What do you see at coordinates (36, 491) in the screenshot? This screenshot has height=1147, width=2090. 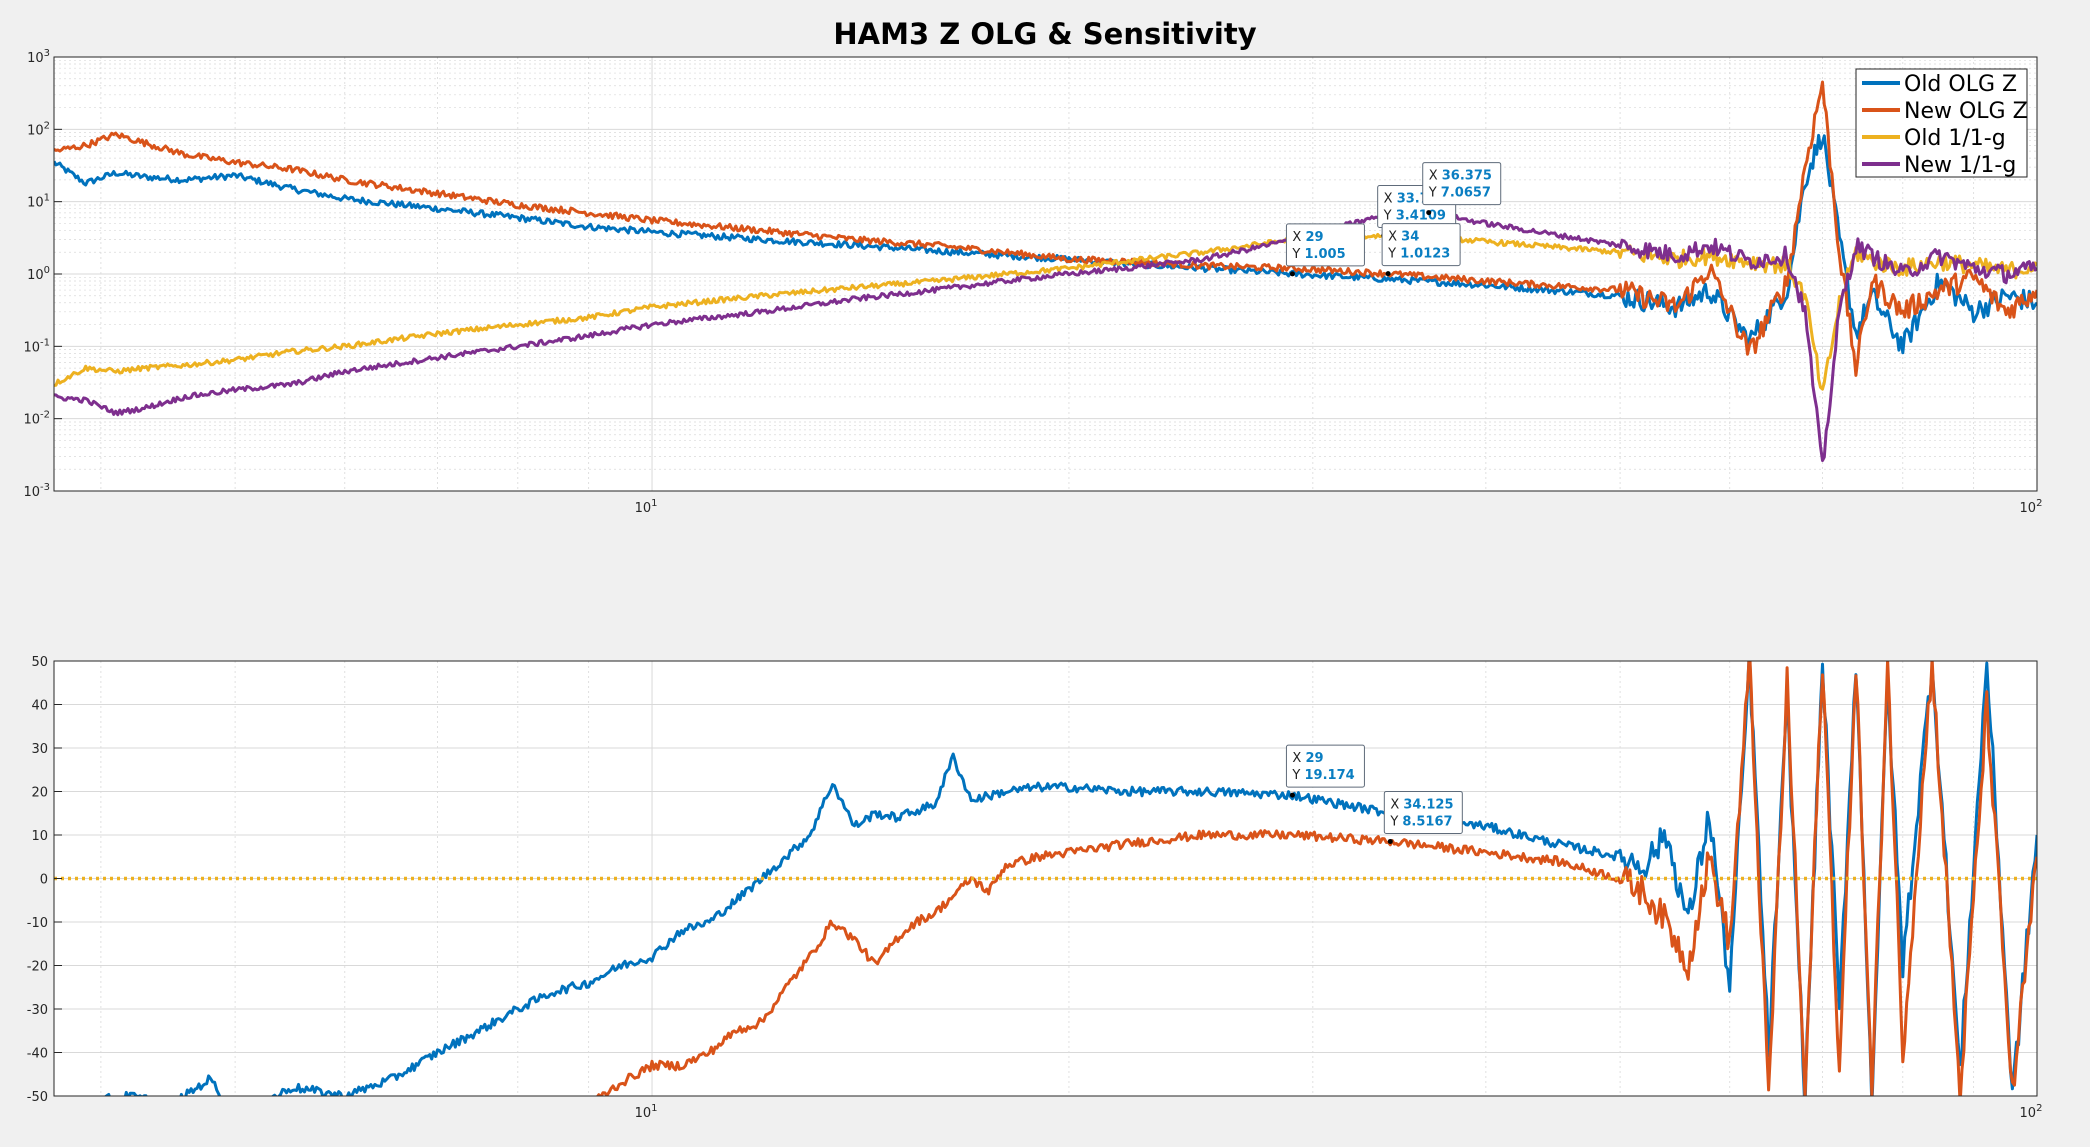 I see `top-y-tick-label: 10⁻³` at bounding box center [36, 491].